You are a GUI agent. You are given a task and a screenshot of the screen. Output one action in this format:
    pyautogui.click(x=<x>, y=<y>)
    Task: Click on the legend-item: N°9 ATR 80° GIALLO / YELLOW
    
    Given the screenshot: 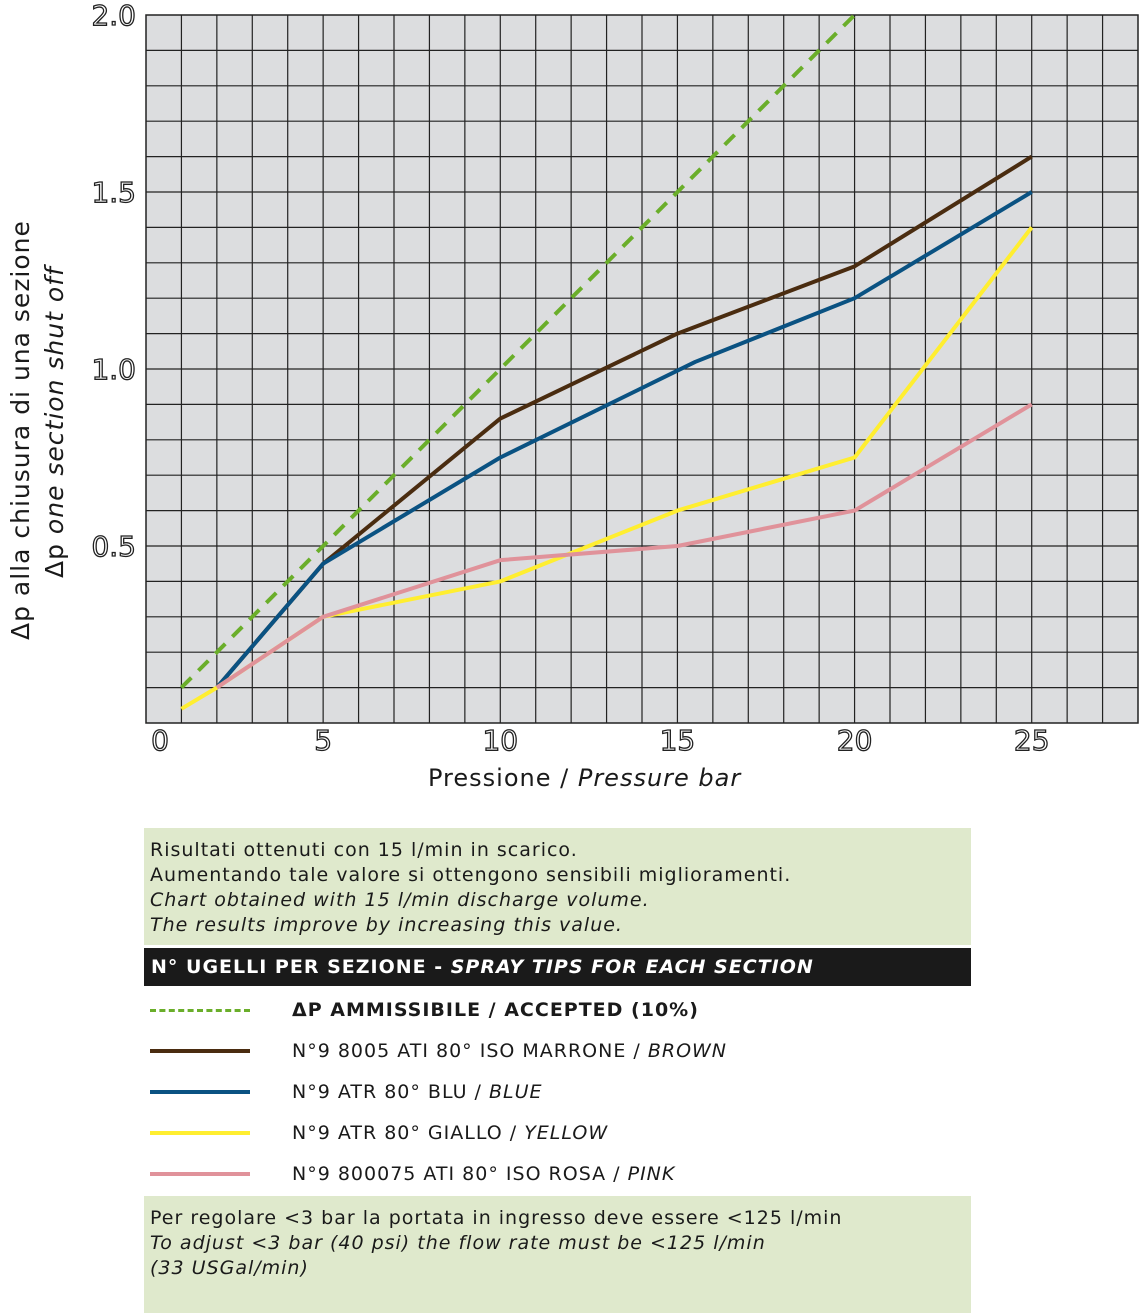 What is the action you would take?
    pyautogui.click(x=379, y=1133)
    